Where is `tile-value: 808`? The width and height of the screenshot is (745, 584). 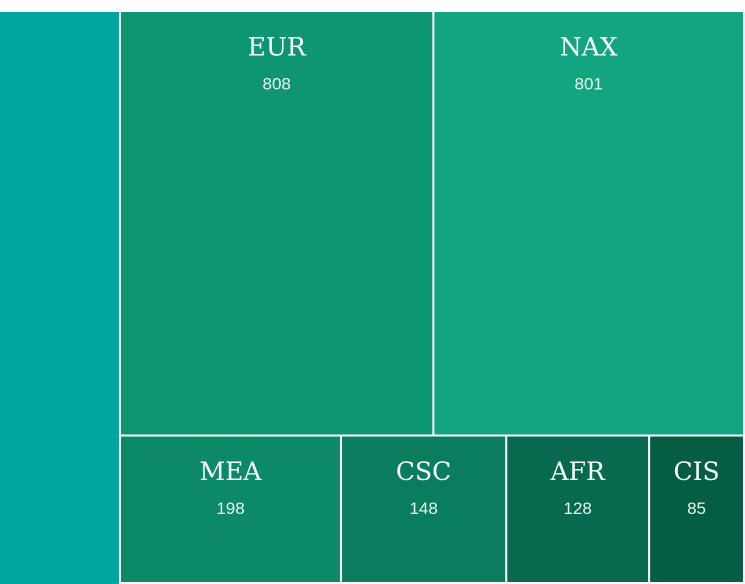 tile-value: 808 is located at coordinates (276, 83).